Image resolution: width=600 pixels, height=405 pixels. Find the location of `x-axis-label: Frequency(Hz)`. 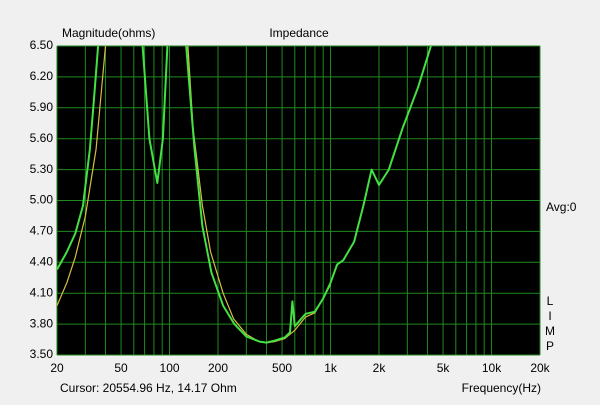

x-axis-label: Frequency(Hz) is located at coordinates (501, 388).